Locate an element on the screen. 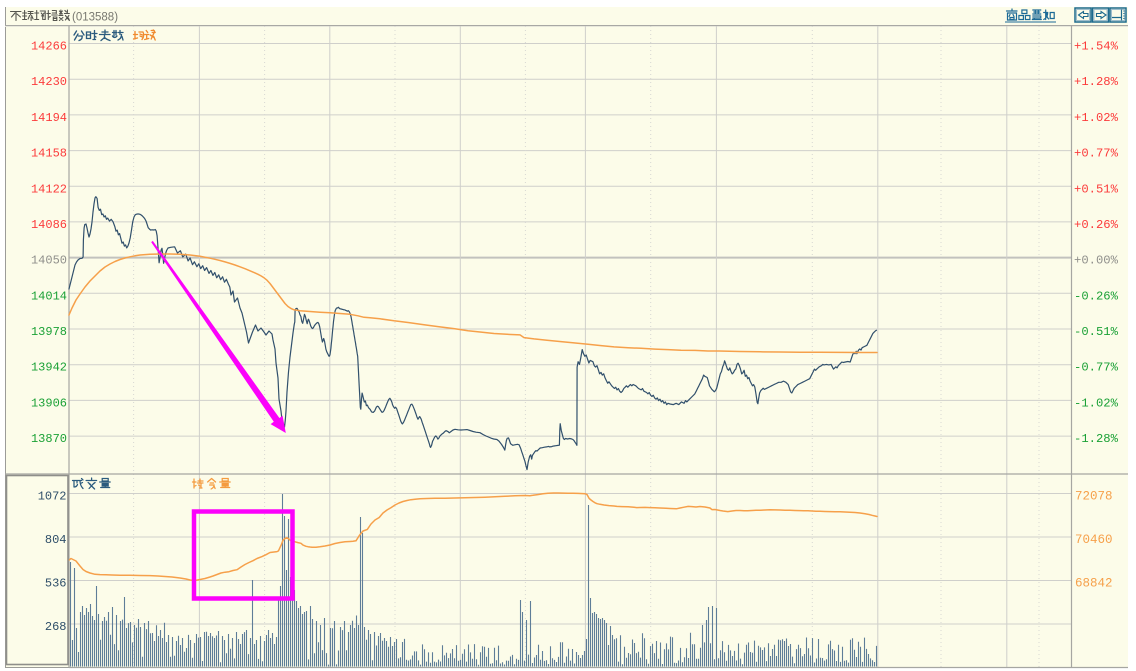 This screenshot has width=1136, height=671. svg-text: 13942 is located at coordinates (49, 368).